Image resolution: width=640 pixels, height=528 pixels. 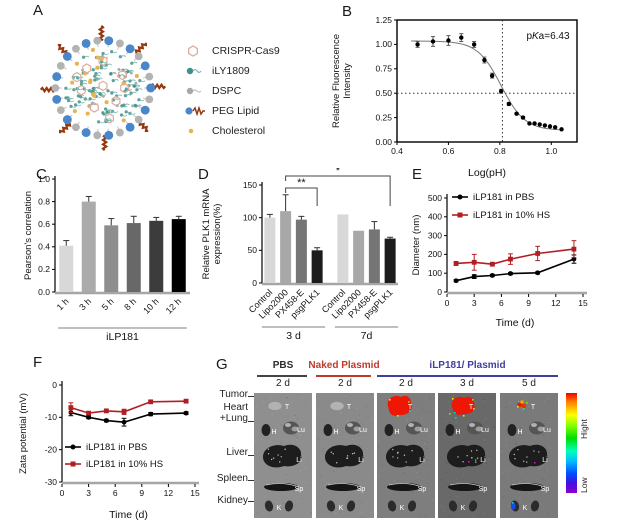 What do you see at coordinates (204, 174) in the screenshot?
I see `panel-d-label: D` at bounding box center [204, 174].